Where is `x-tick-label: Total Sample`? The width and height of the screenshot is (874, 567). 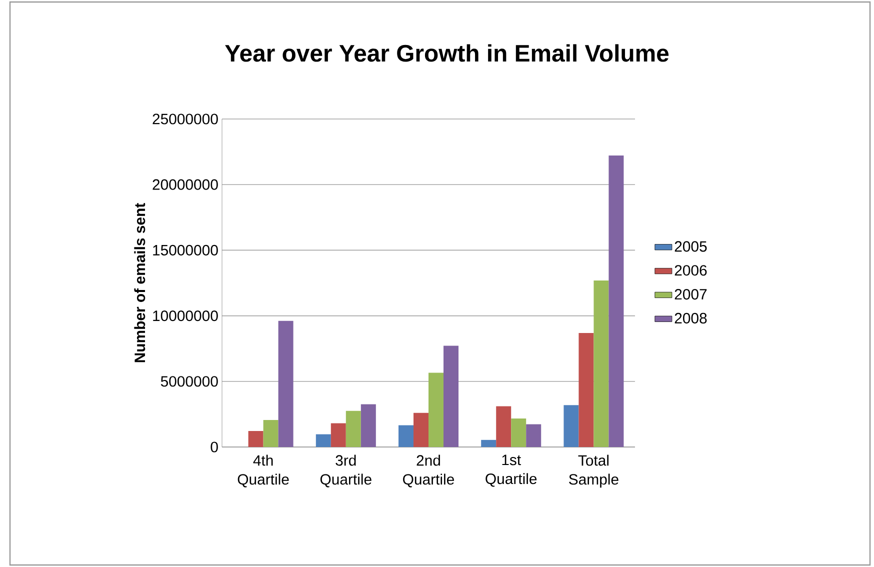 x-tick-label: Total Sample is located at coordinates (593, 471).